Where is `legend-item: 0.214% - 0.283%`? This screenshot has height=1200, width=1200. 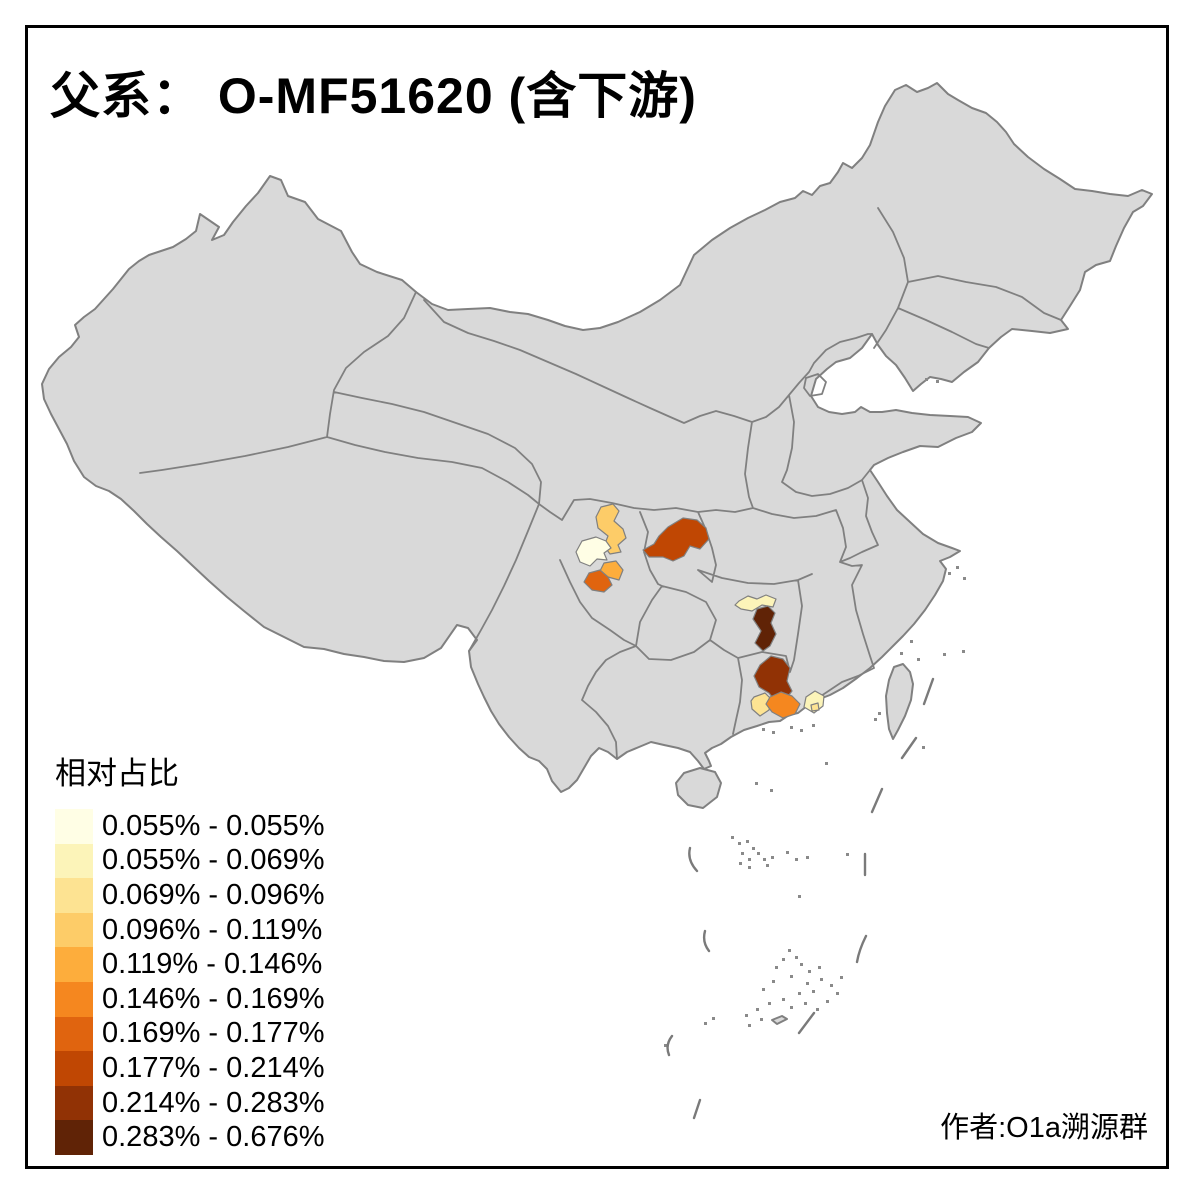 legend-item: 0.214% - 0.283% is located at coordinates (190, 1103).